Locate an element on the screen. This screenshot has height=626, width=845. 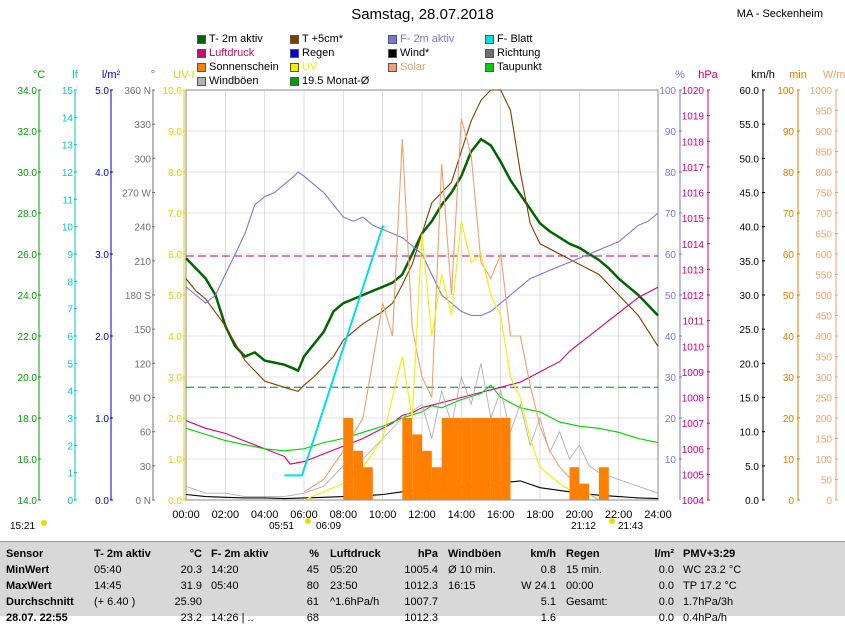
stats-cell-label: 14:45 is located at coordinates (108, 586).